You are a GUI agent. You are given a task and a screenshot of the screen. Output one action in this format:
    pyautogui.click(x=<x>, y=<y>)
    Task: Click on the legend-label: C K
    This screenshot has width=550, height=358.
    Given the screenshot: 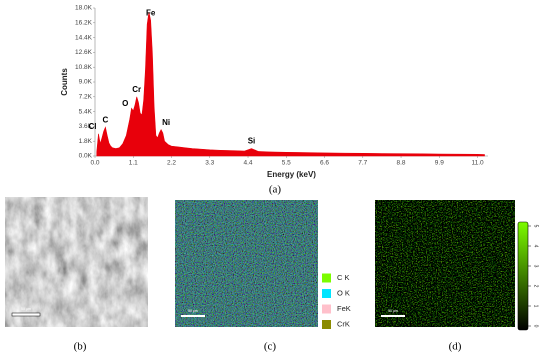 What is the action you would take?
    pyautogui.click(x=343, y=277)
    